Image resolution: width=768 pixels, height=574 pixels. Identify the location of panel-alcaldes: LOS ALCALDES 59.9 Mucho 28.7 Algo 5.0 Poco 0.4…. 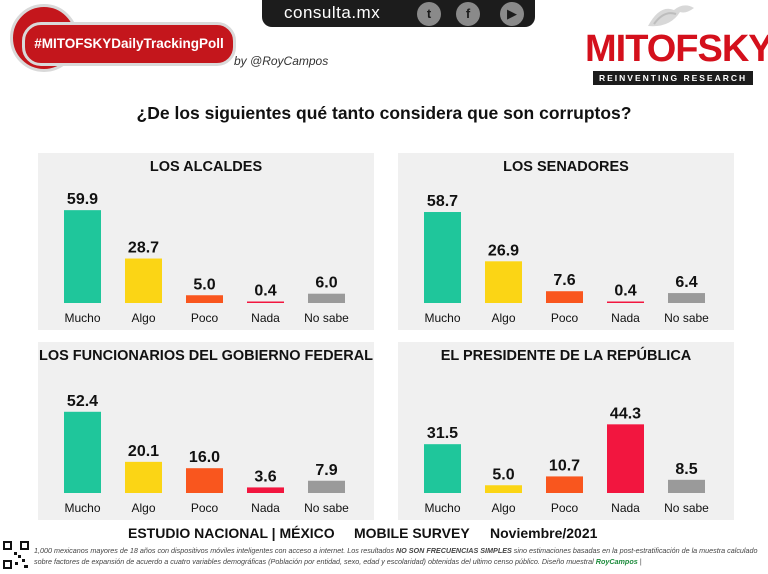
(206, 241).